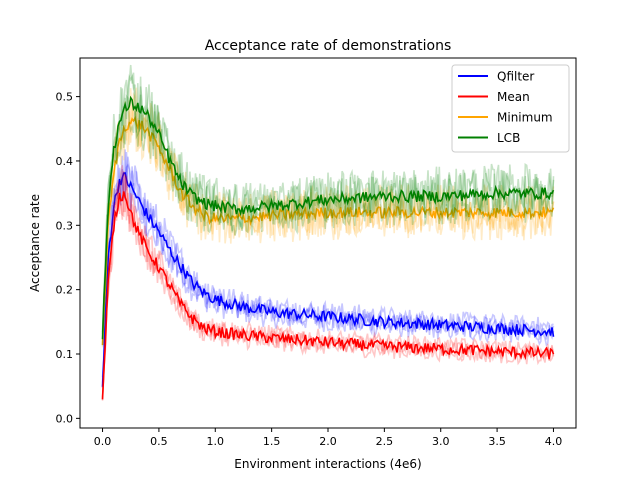 Image resolution: width=640 pixels, height=480 pixels. I want to click on x-tick-label: 2.0, so click(328, 441).